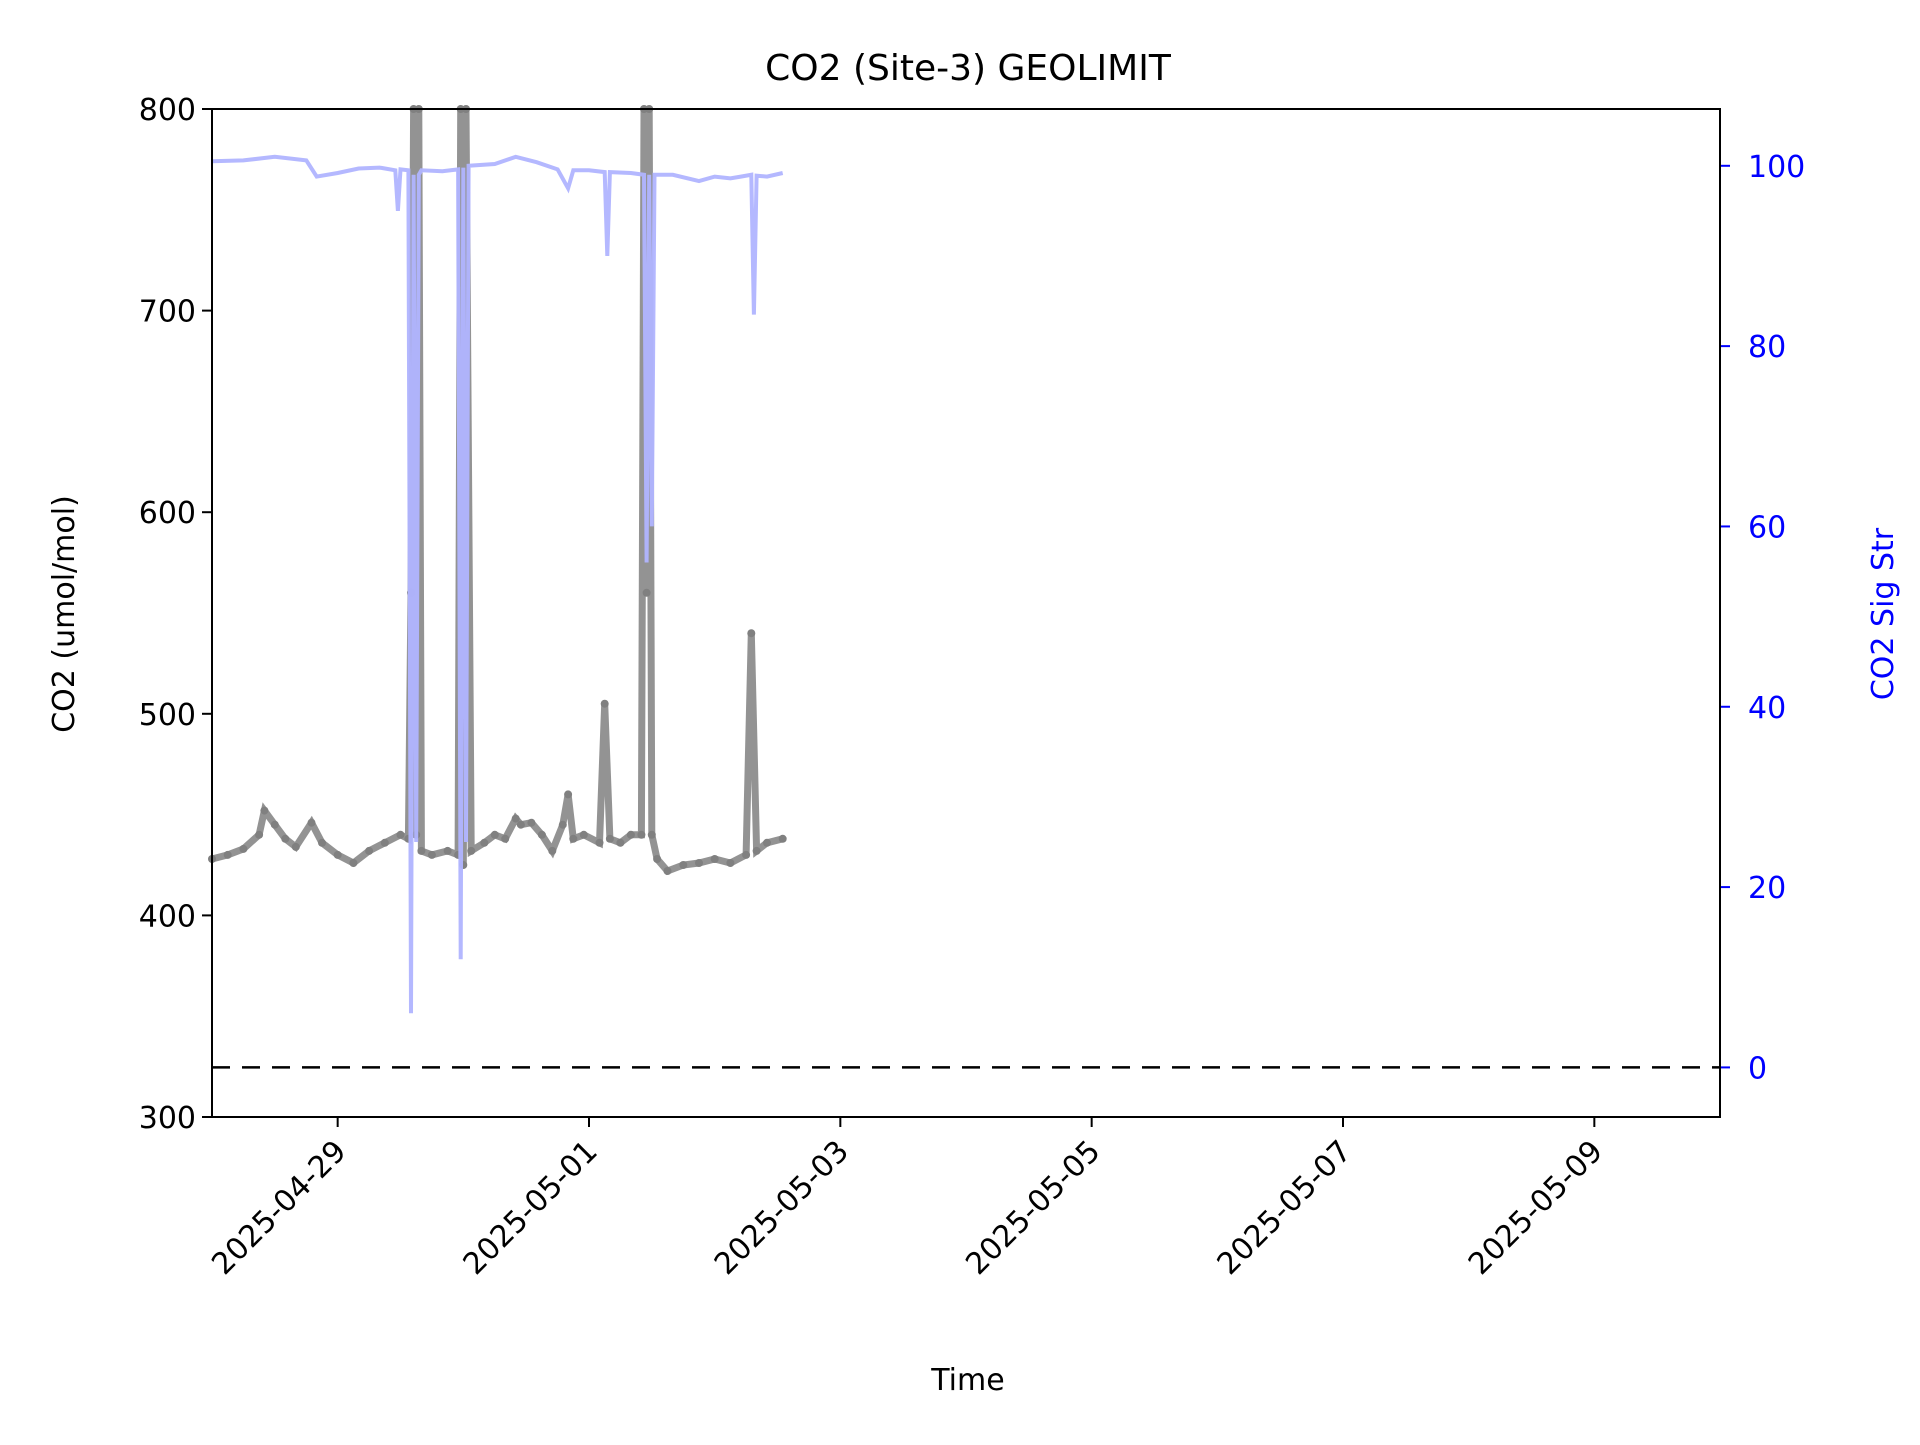  Describe the element at coordinates (167, 1118) in the screenshot. I see `y-tick-label: 300` at that location.